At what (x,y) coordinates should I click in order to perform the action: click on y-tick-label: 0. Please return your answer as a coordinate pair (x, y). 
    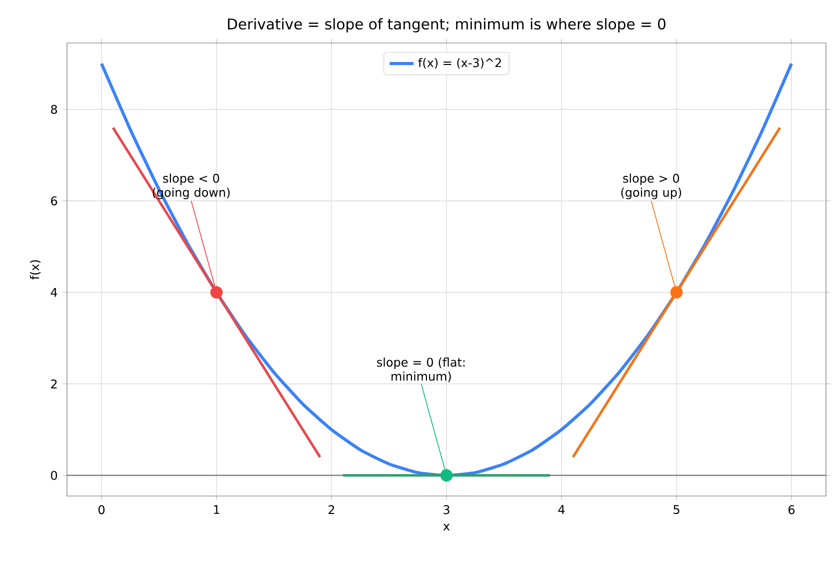
    Looking at the image, I should click on (54, 475).